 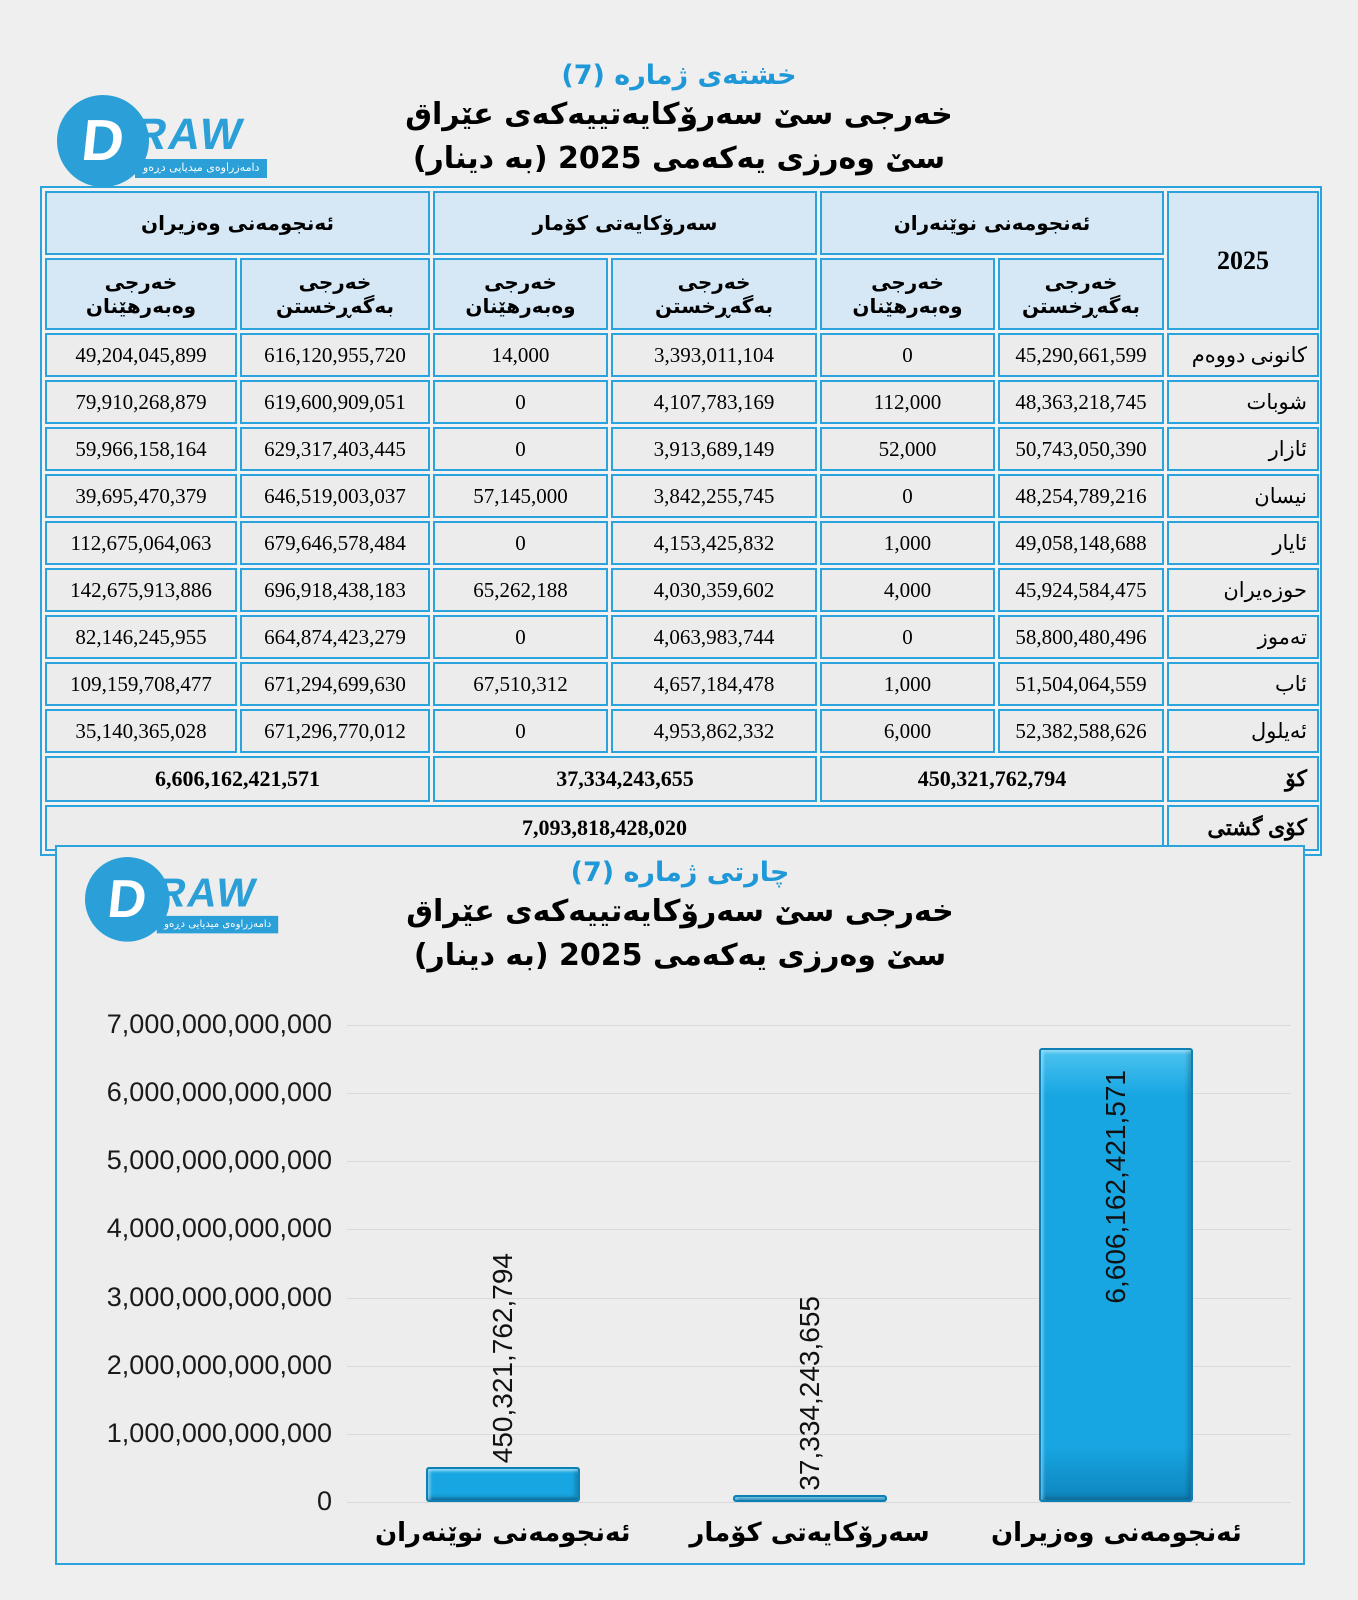 I want to click on sub-header-komar-invest: خەرجی وەبەرهێنان, so click(x=521, y=294).